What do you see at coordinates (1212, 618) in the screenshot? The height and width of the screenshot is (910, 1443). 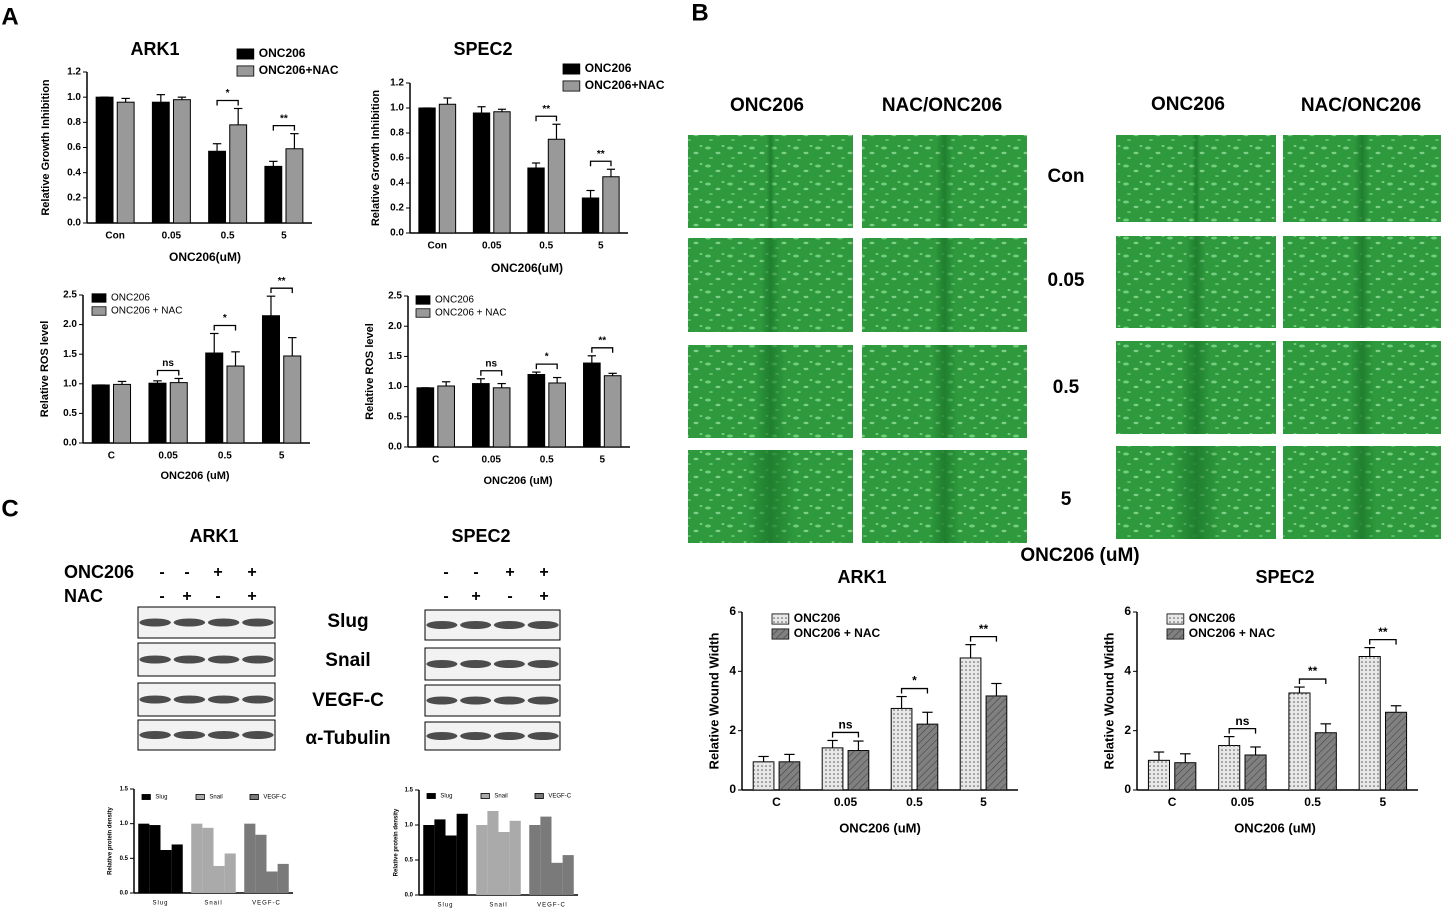 I see `legend-label: ONC206` at bounding box center [1212, 618].